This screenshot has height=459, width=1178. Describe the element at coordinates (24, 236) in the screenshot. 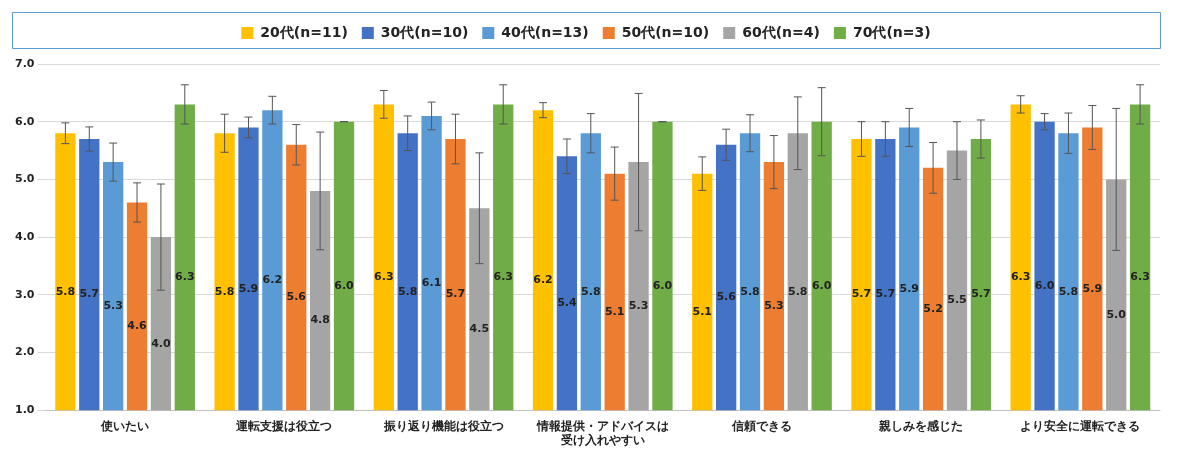

I see `y-tick-label: 4.0` at that location.